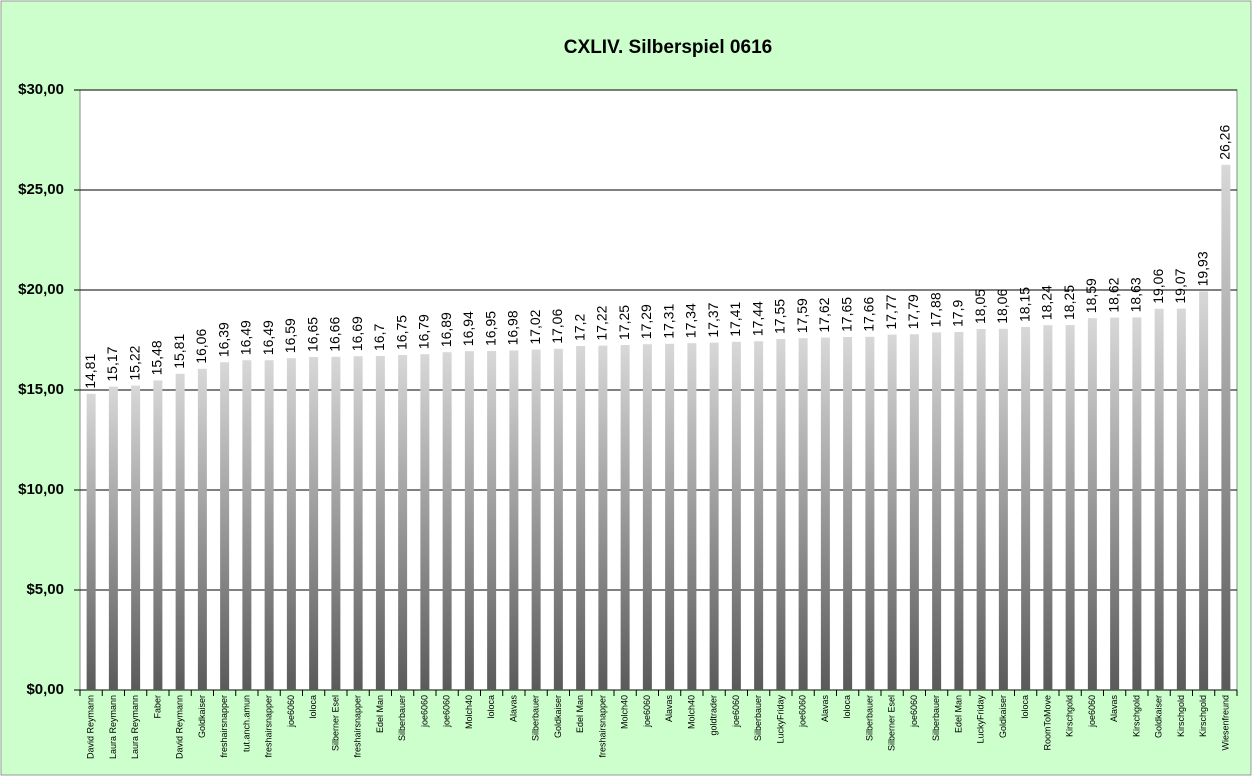 Image resolution: width=1253 pixels, height=778 pixels. I want to click on value-label: 16,49, so click(246, 337).